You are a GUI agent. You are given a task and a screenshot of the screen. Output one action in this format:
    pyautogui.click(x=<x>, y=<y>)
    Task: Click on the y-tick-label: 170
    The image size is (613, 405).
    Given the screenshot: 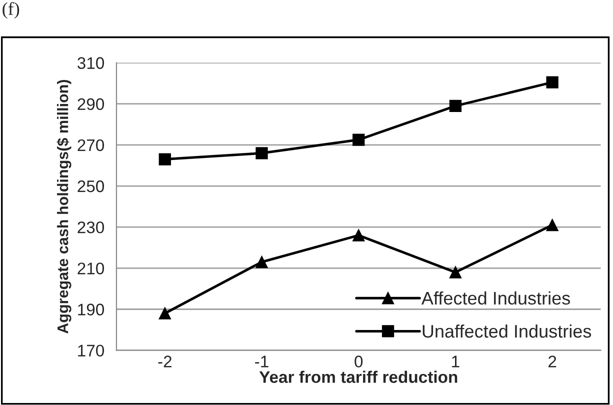 What is the action you would take?
    pyautogui.click(x=91, y=350)
    